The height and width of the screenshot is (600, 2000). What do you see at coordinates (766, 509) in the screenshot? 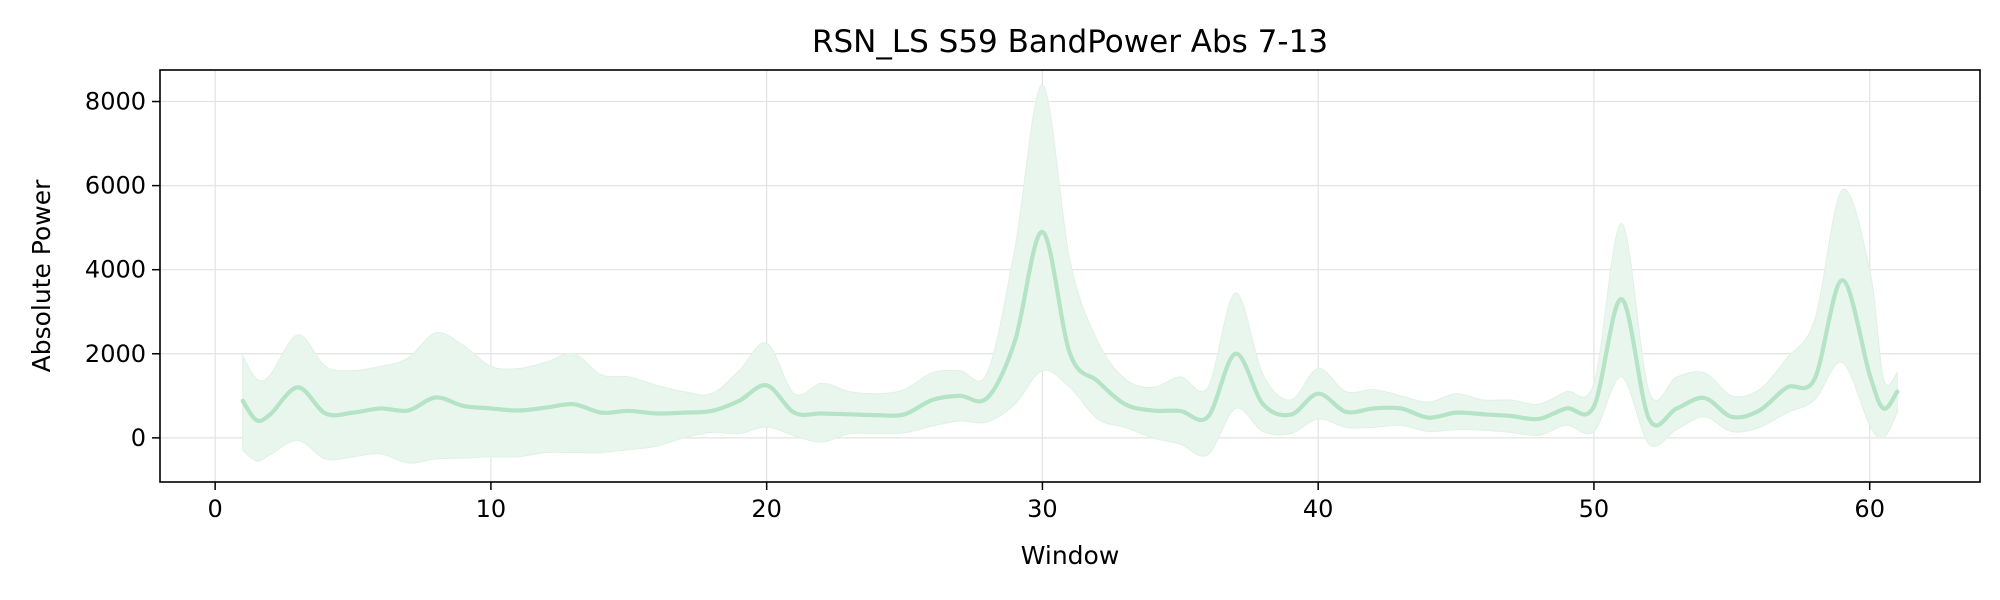
I see `x-tick-label: 20` at bounding box center [766, 509].